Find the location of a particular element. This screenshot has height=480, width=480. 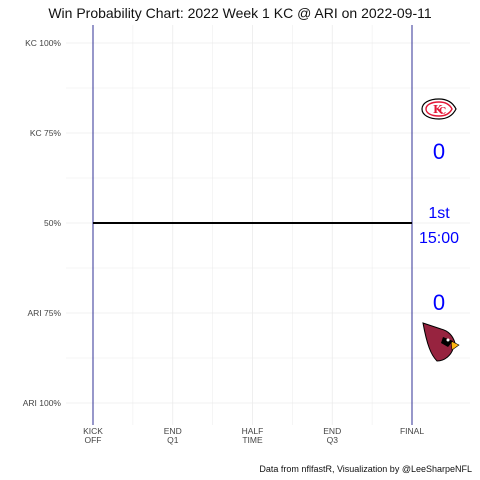

home-score: 0 is located at coordinates (439, 151).